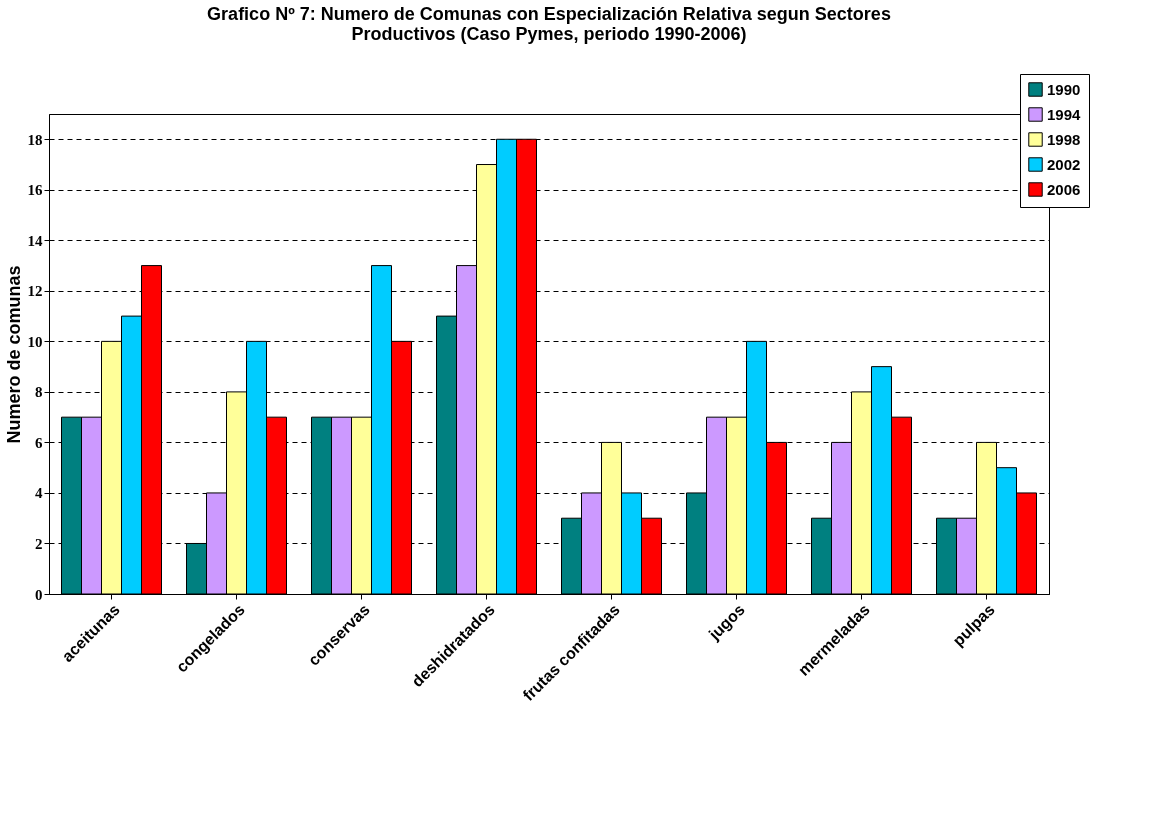 This screenshot has height=825, width=1149. What do you see at coordinates (1064, 89) in the screenshot?
I see `legend-label: 1990` at bounding box center [1064, 89].